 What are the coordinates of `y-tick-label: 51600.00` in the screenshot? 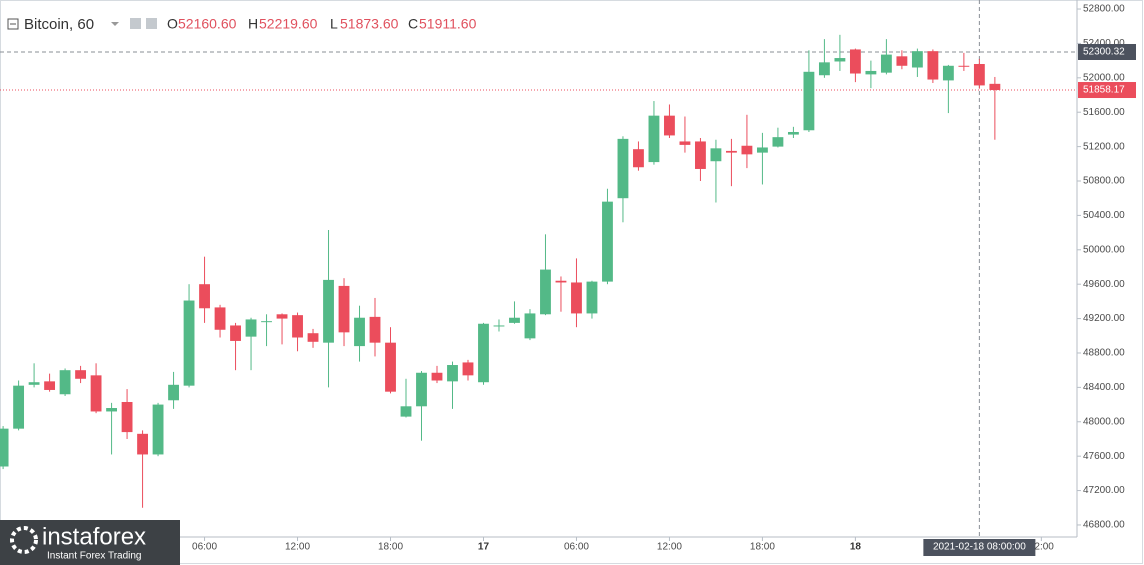 It's located at (1104, 112).